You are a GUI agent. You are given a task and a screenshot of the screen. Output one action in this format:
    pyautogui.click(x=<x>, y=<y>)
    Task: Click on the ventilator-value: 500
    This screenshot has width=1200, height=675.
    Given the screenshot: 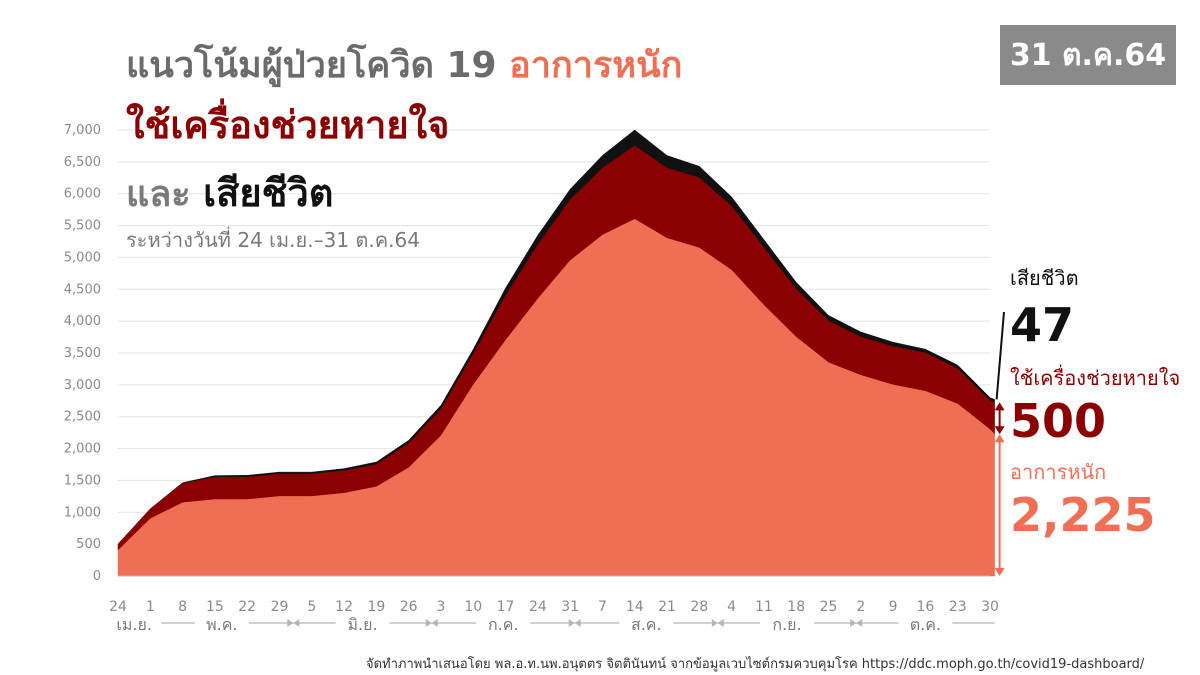 What is the action you would take?
    pyautogui.click(x=1058, y=421)
    